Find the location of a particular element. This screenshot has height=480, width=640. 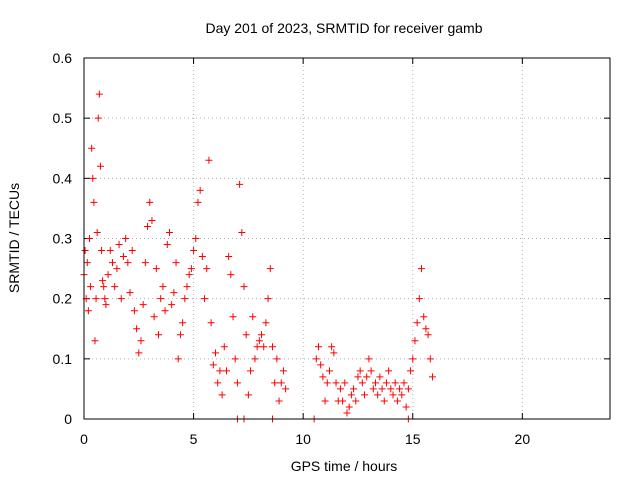

y-tick-label: 0.6 is located at coordinates (63, 58).